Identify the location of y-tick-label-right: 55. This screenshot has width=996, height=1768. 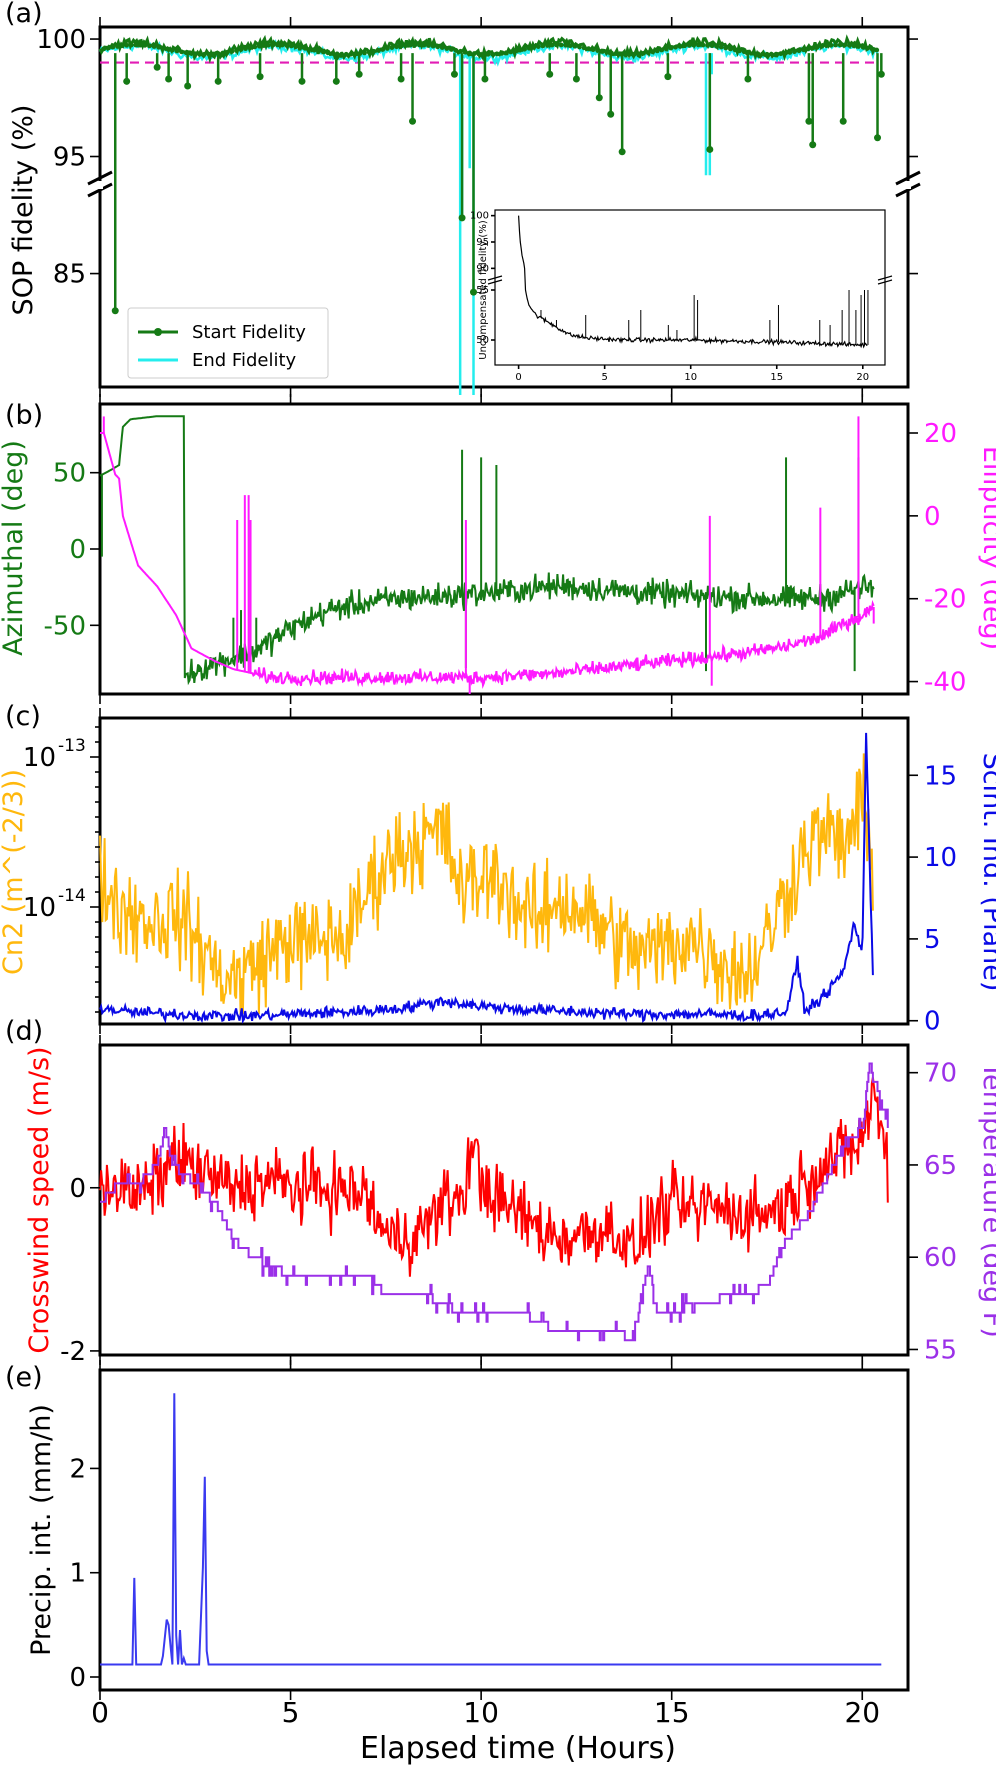
(940, 1350).